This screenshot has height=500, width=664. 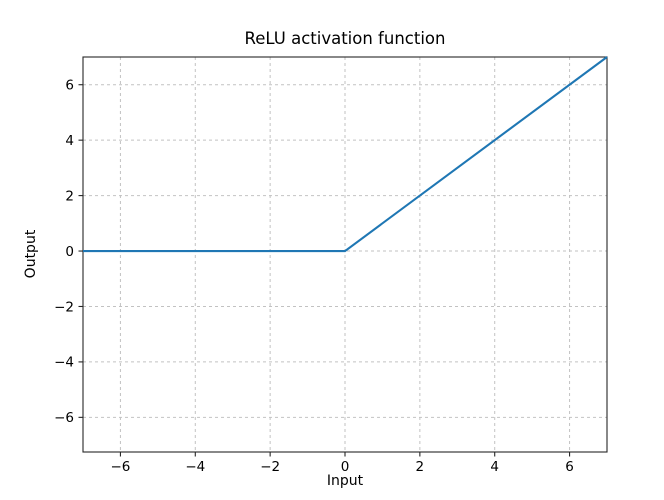 I want to click on x-tick-label: 0, so click(x=345, y=467).